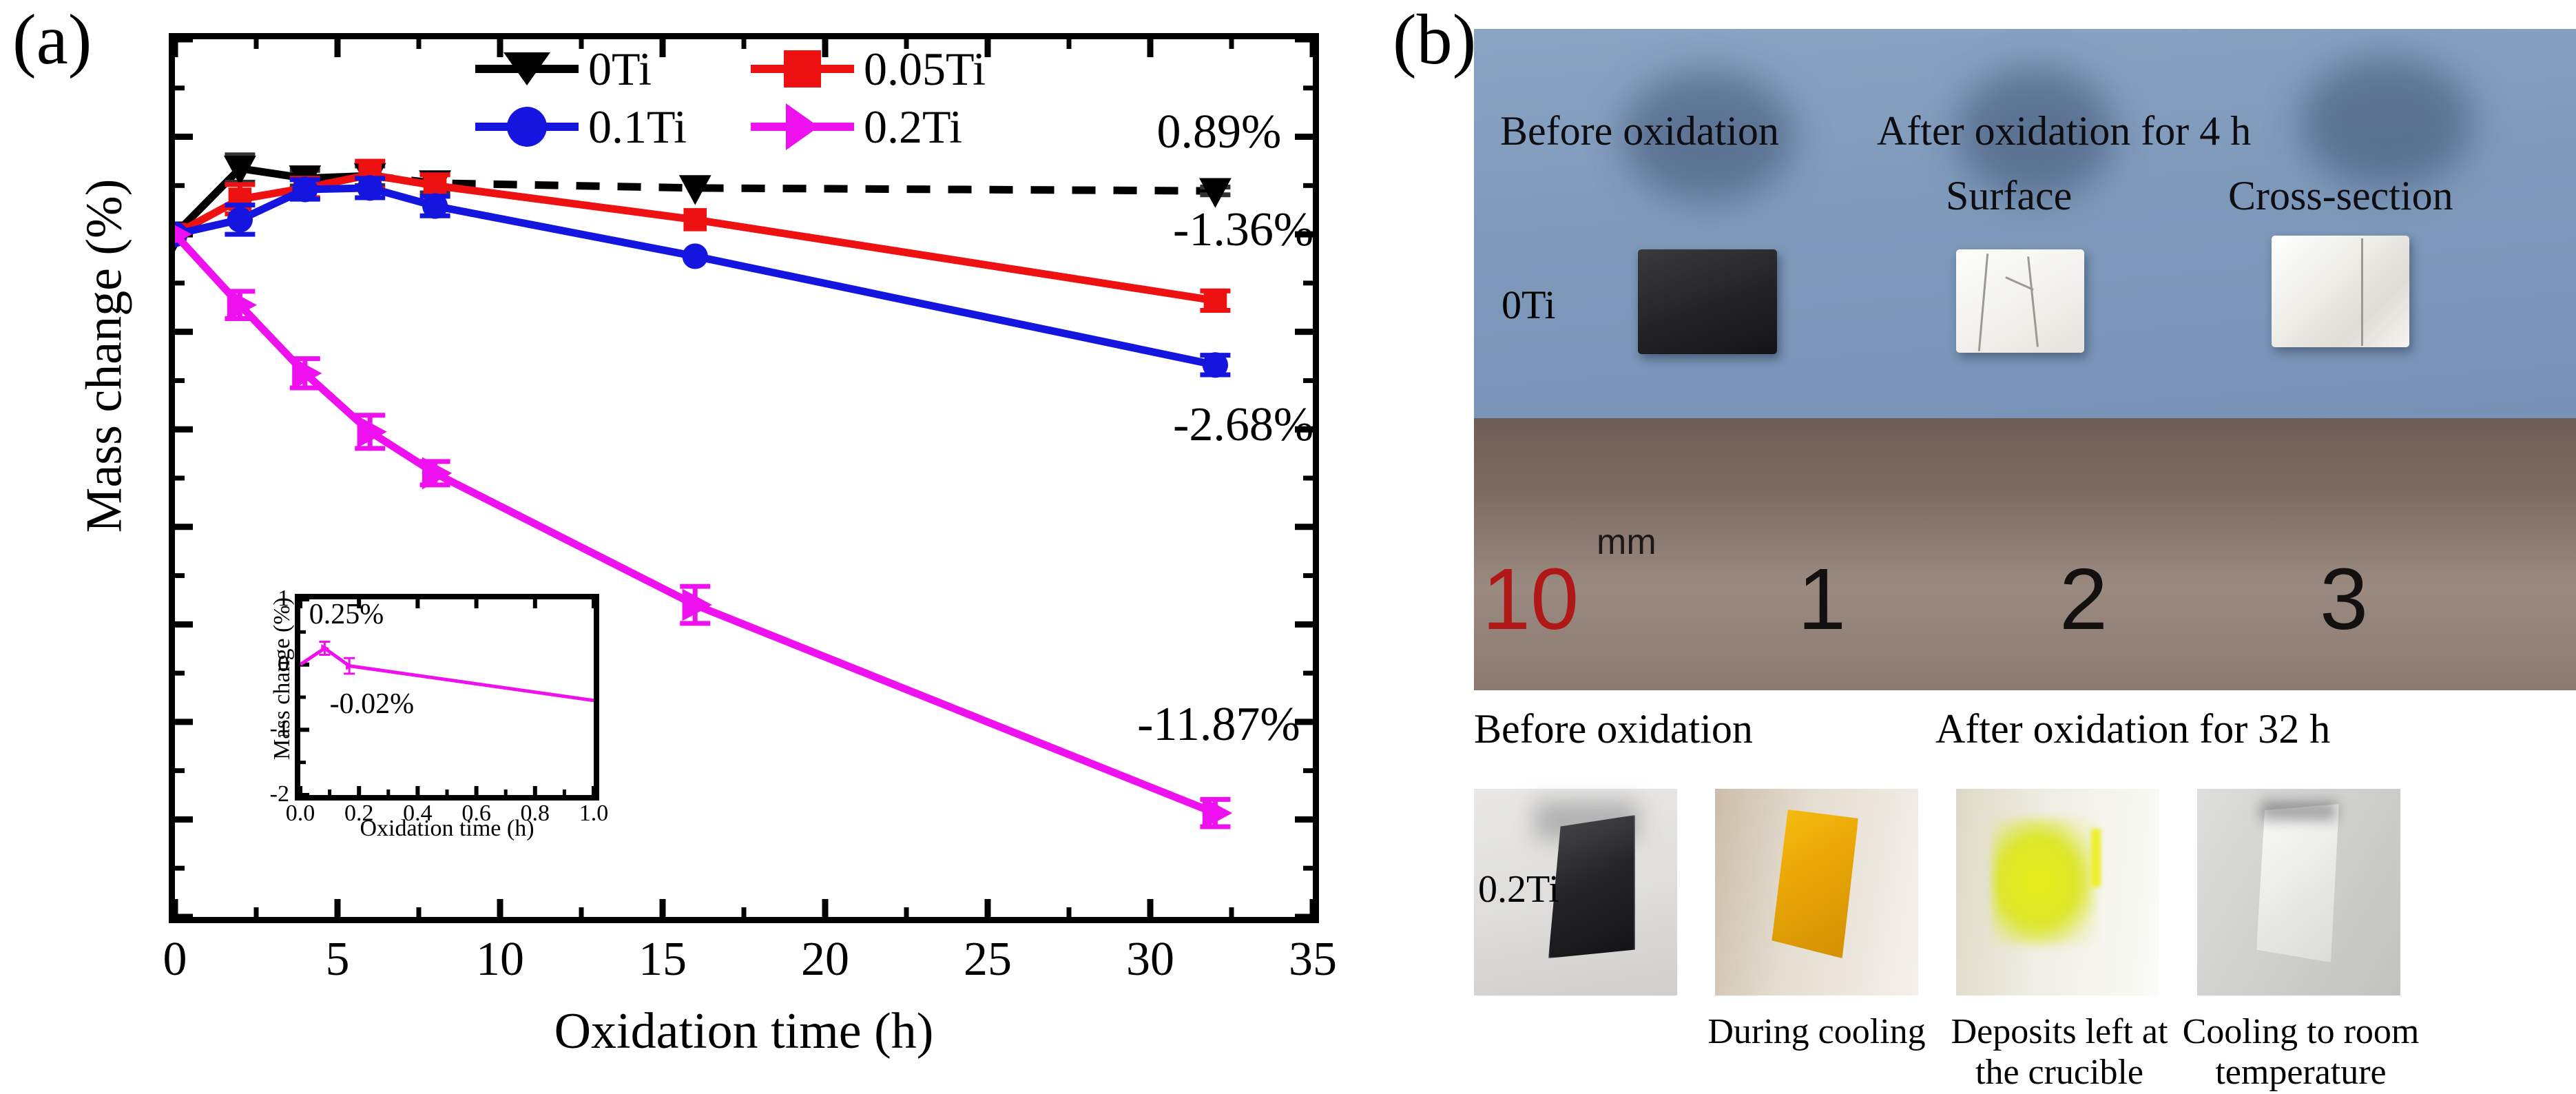  I want to click on x-tick-label: 30, so click(1150, 960).